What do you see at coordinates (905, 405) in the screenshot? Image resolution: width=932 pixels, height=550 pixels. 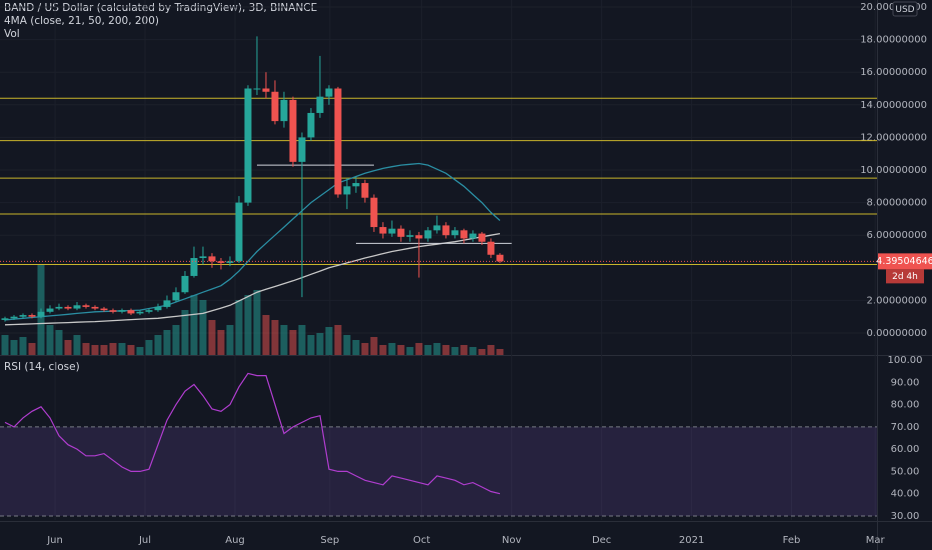 I see `rsi-tick-label: 80.00` at bounding box center [905, 405].